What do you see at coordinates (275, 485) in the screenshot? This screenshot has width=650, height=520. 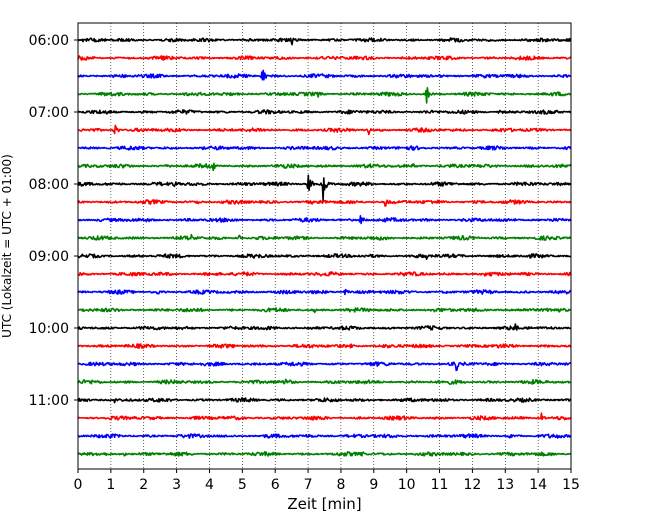 I see `x-tick-label-6: 6` at bounding box center [275, 485].